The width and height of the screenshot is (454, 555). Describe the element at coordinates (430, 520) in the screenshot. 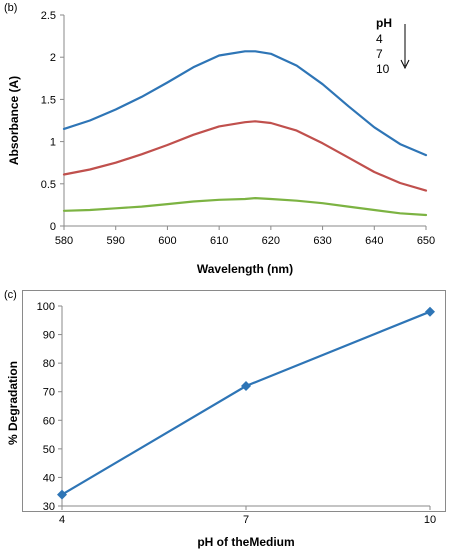

I see `x-tick-label: 10` at that location.